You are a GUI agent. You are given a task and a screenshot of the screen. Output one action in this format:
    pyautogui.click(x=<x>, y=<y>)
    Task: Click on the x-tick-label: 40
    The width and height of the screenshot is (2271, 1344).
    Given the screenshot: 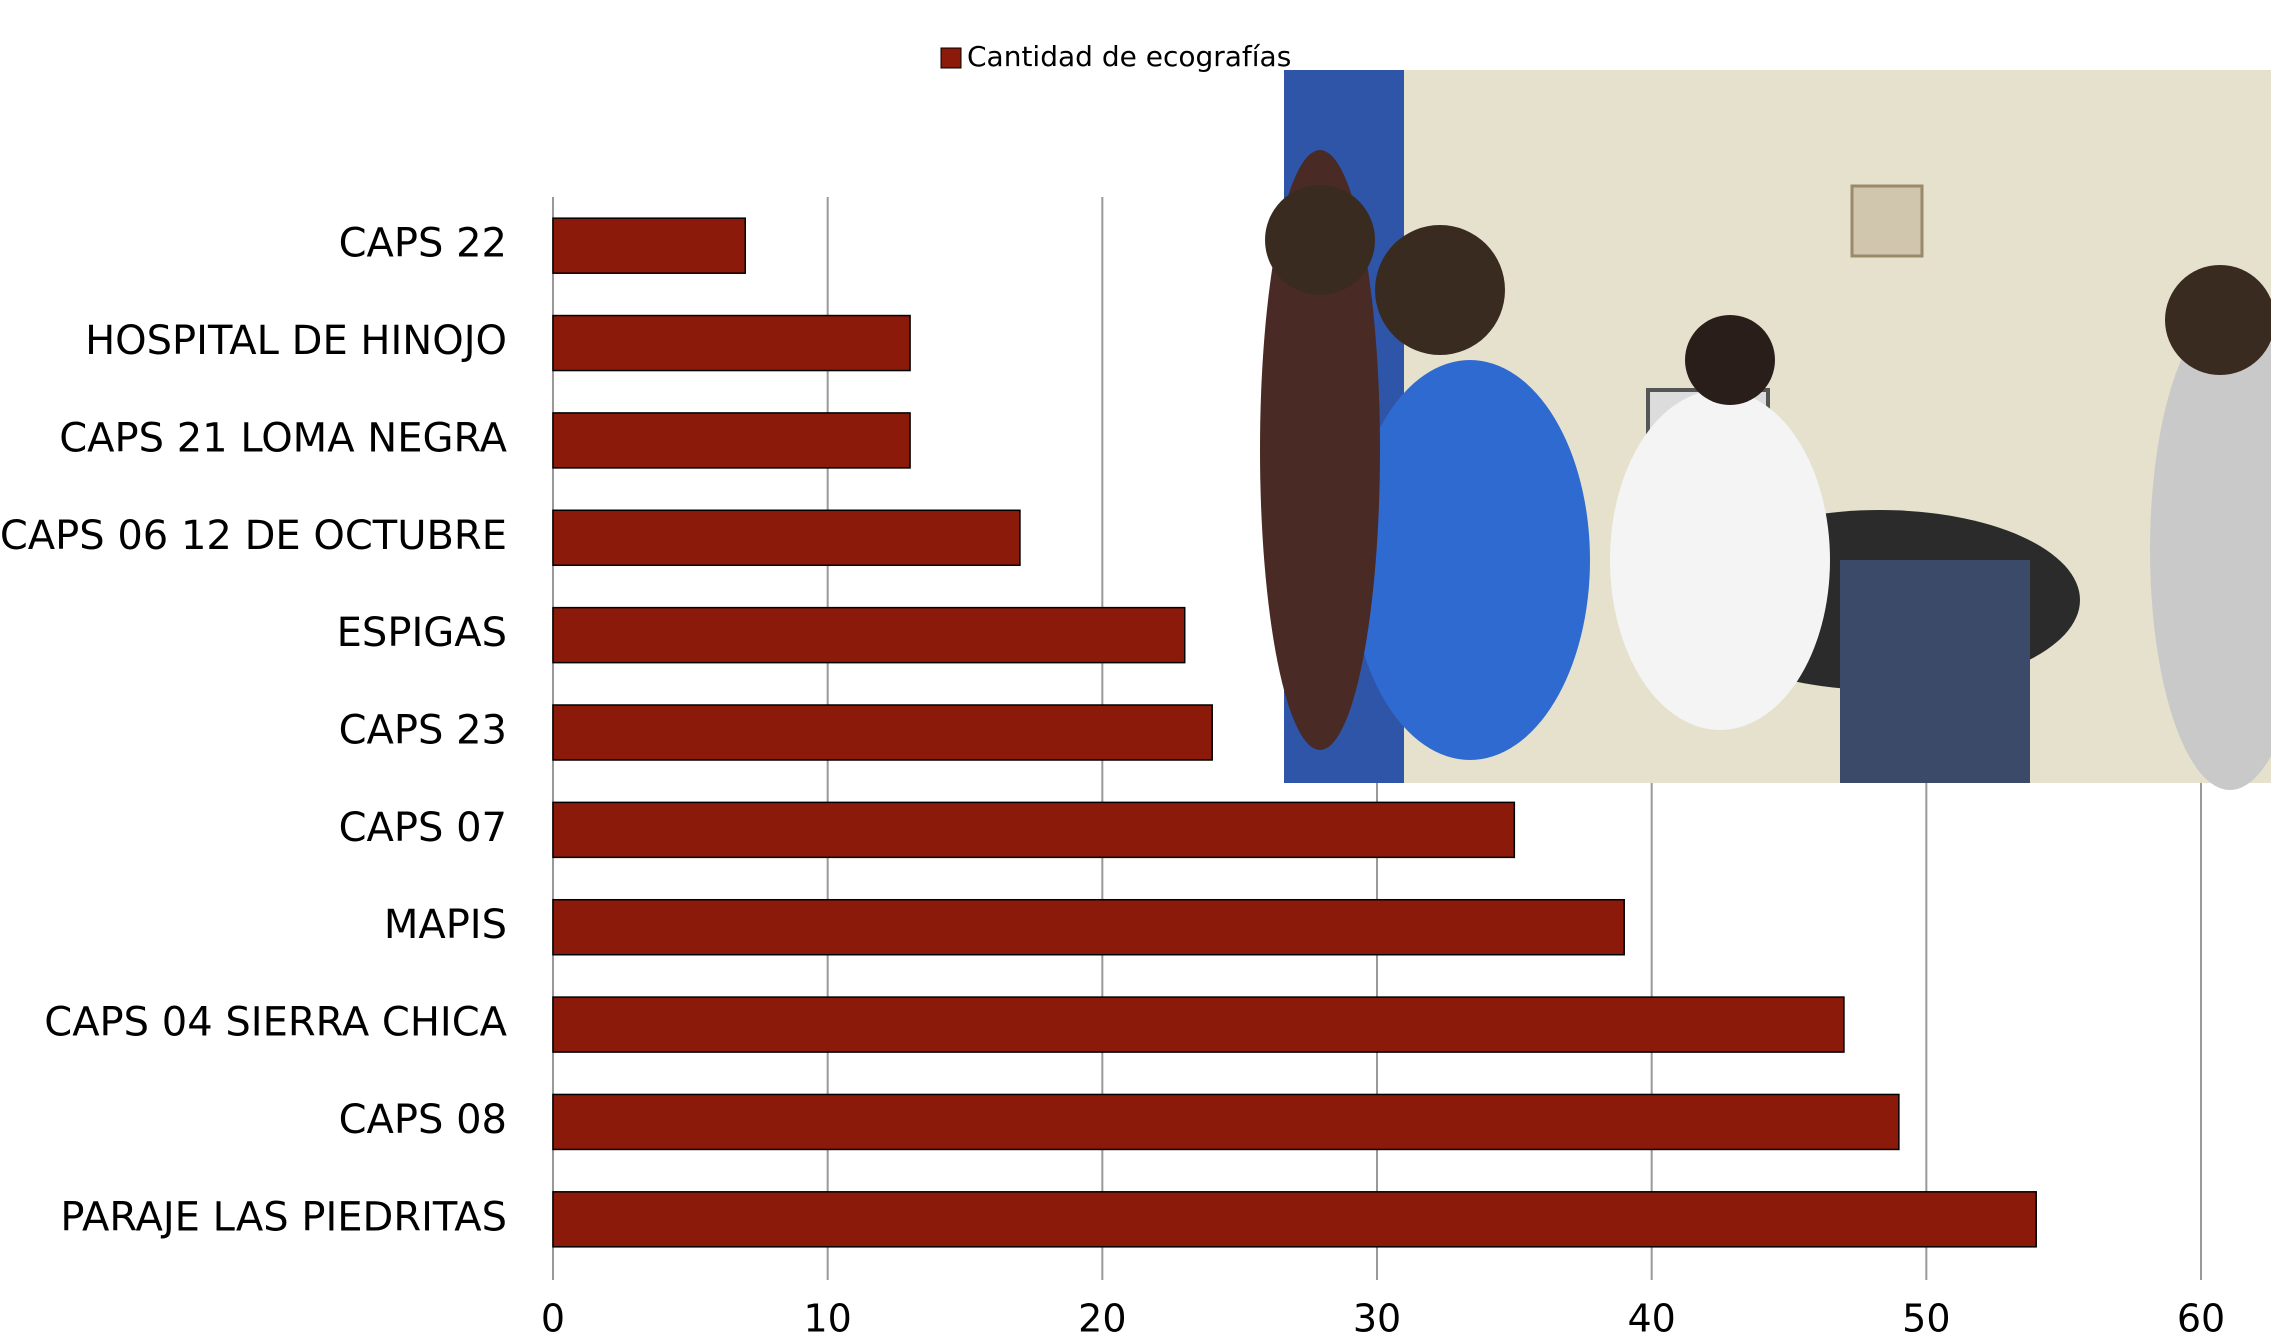 What is the action you would take?
    pyautogui.click(x=1651, y=1319)
    